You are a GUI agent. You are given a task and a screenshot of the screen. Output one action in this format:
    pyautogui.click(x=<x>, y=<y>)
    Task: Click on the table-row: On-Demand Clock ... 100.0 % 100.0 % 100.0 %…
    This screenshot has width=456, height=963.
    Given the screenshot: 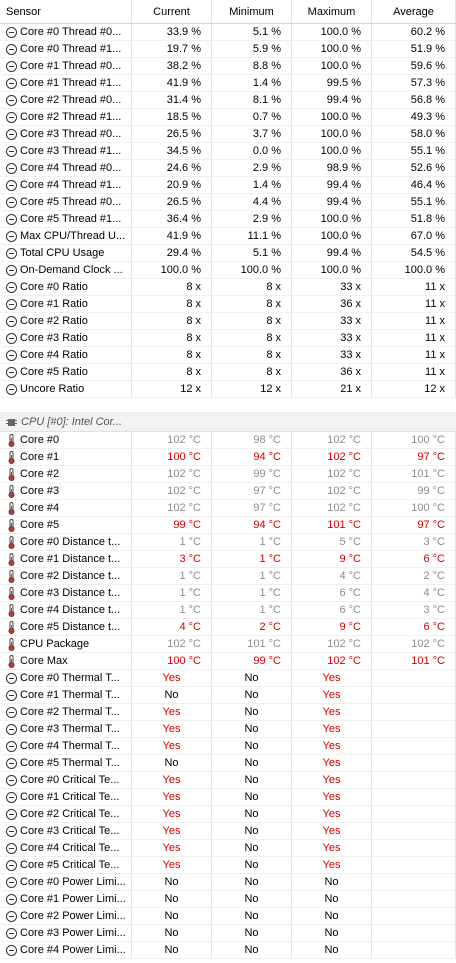 What is the action you would take?
    pyautogui.click(x=228, y=270)
    